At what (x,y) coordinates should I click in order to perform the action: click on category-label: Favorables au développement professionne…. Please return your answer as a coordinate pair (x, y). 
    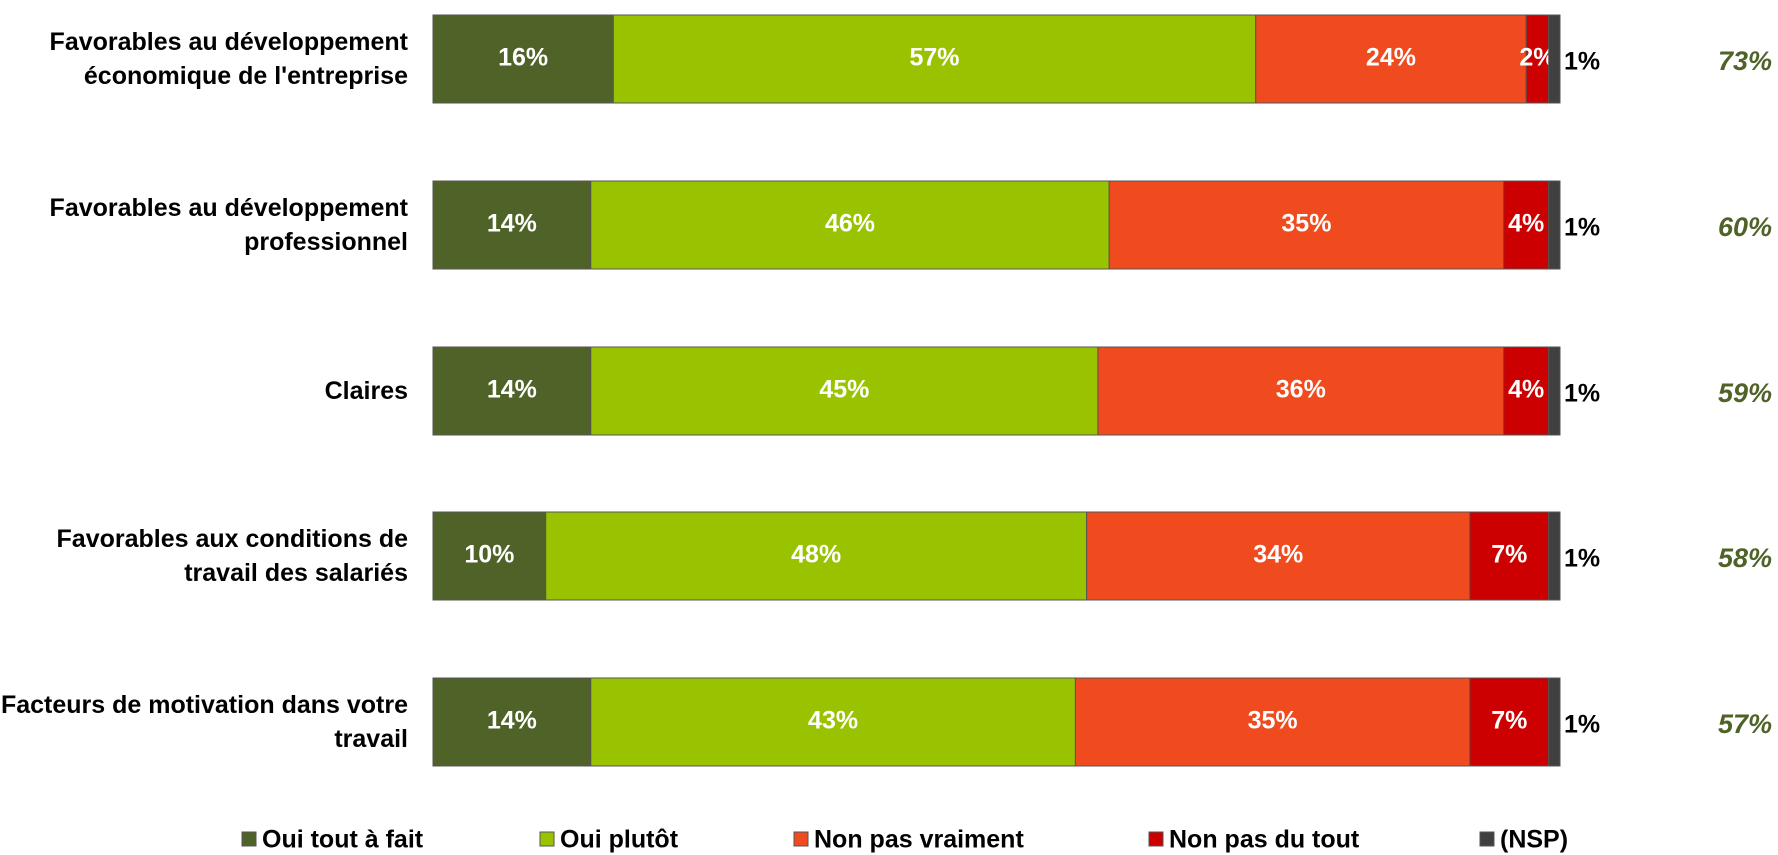
    Looking at the image, I should click on (204, 225).